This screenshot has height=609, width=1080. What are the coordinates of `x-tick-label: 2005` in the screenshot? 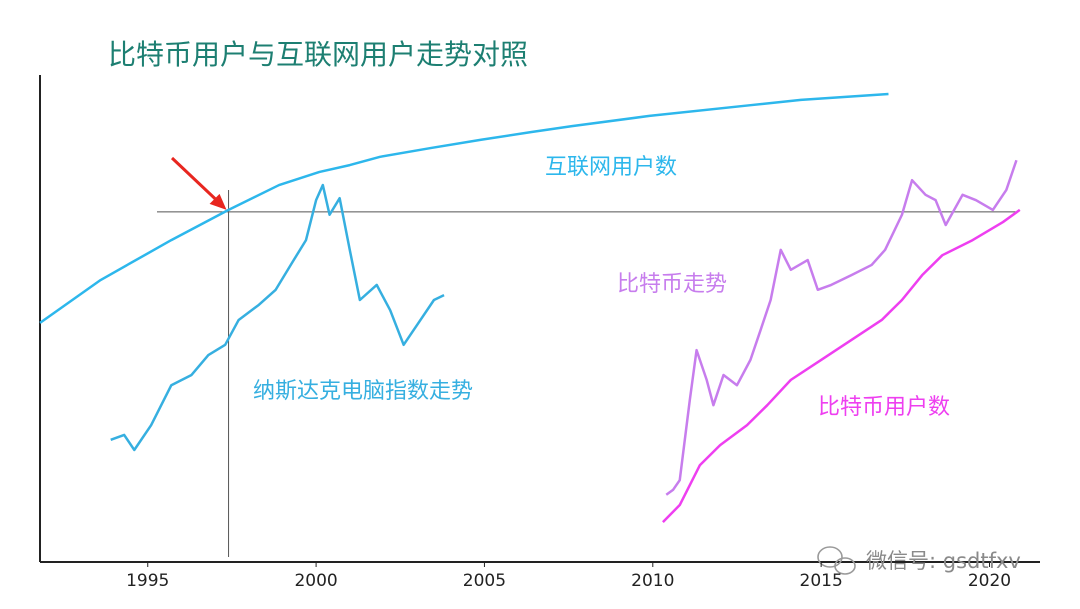 It's located at (484, 581).